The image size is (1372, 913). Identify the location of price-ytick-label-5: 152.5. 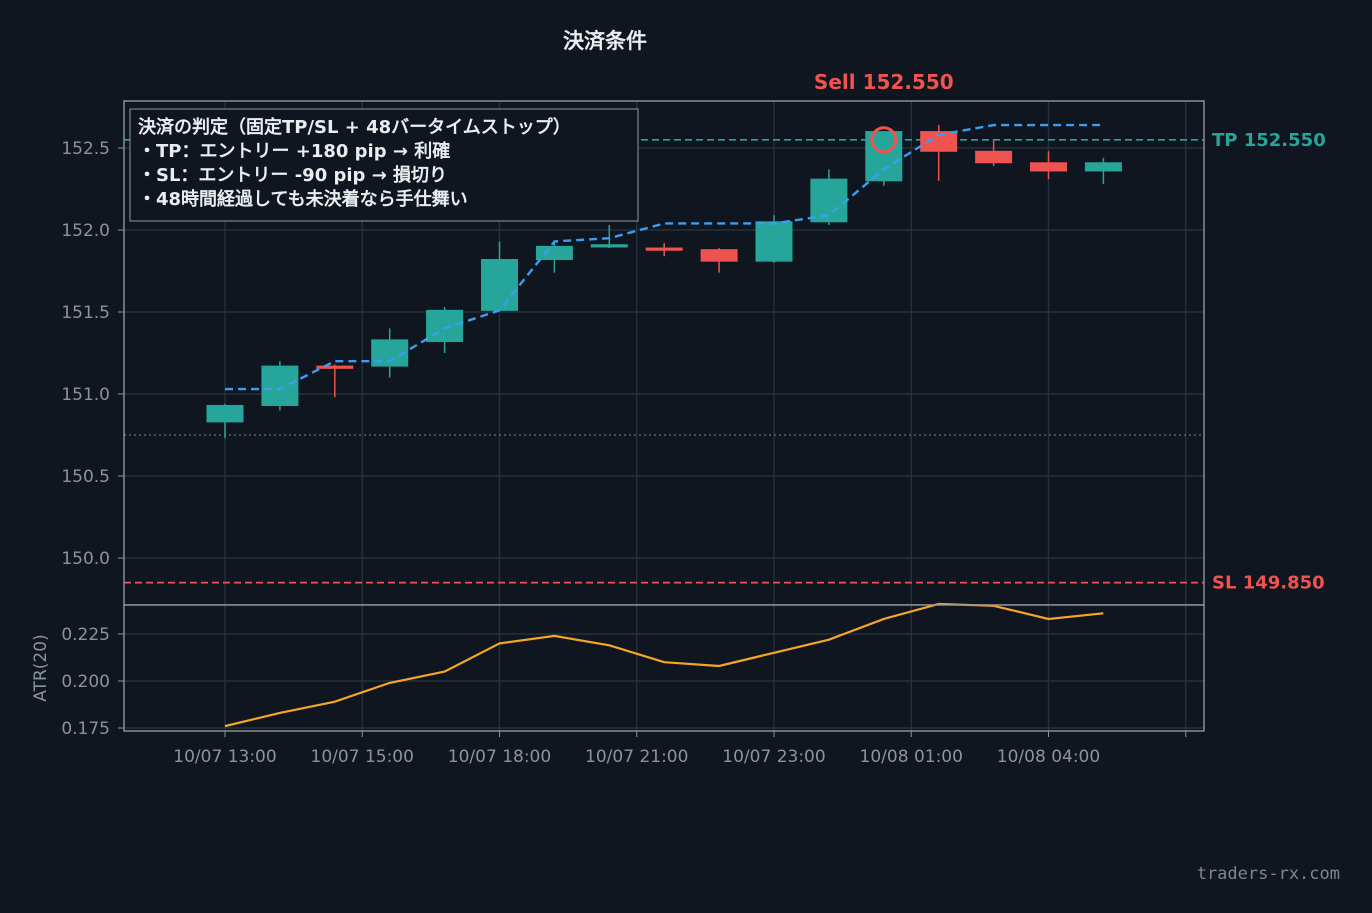
(85, 149).